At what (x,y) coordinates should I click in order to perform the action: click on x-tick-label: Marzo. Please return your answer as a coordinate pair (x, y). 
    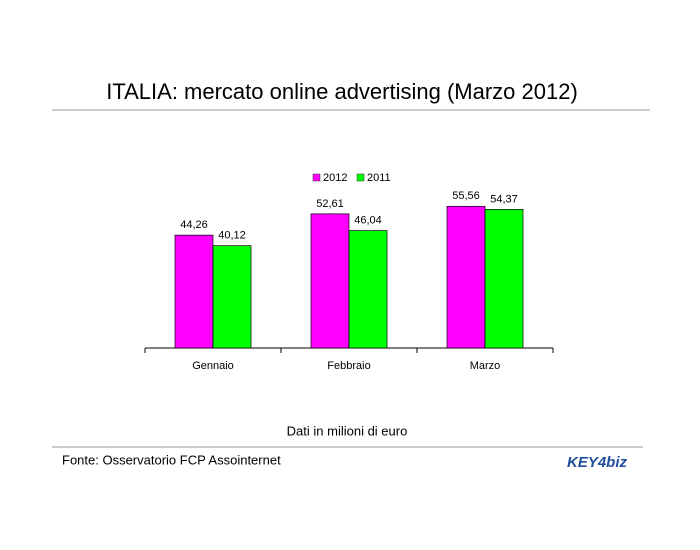
    Looking at the image, I should click on (485, 366).